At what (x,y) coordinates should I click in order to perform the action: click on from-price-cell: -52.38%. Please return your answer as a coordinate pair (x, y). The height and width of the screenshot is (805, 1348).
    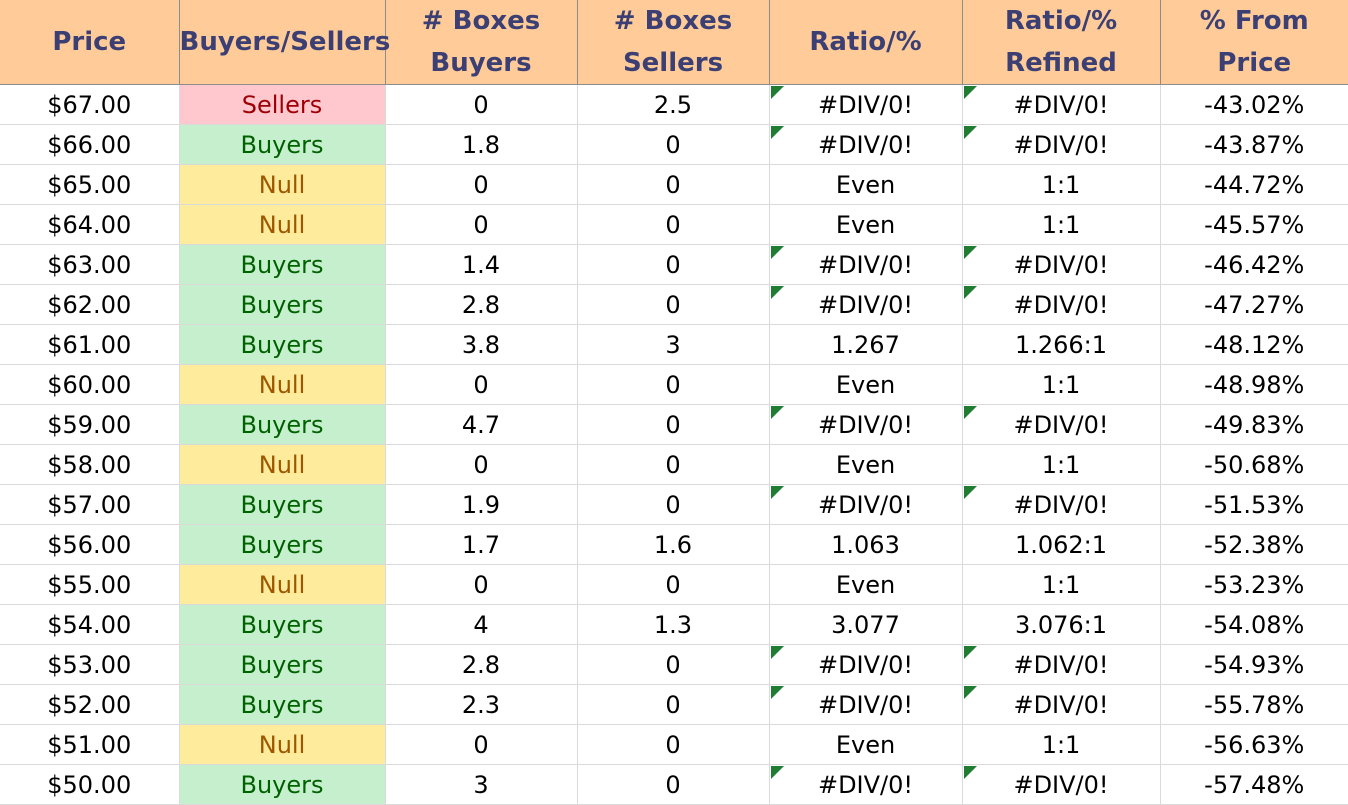
    Looking at the image, I should click on (1254, 545).